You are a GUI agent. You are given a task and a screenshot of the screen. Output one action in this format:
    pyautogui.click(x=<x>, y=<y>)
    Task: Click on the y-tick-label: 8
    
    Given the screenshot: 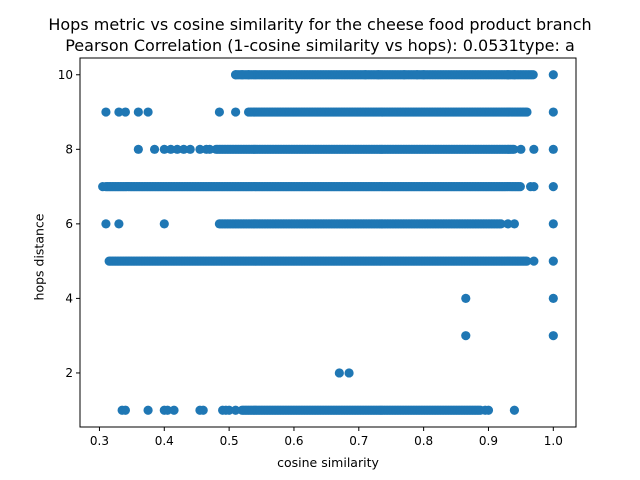 What is the action you would take?
    pyautogui.click(x=69, y=149)
    